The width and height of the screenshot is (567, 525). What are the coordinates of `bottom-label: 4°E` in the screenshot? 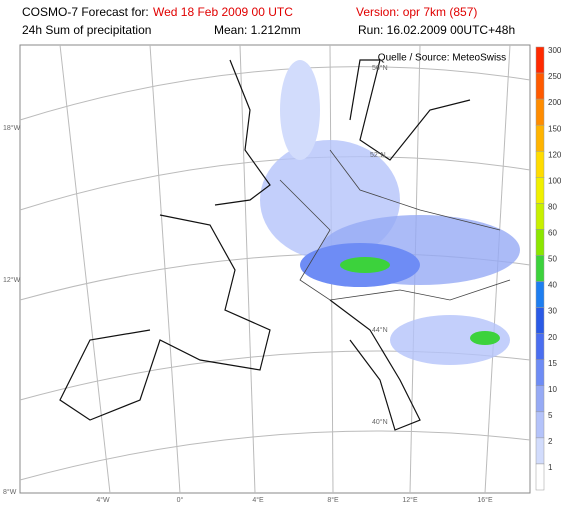 It's located at (258, 500).